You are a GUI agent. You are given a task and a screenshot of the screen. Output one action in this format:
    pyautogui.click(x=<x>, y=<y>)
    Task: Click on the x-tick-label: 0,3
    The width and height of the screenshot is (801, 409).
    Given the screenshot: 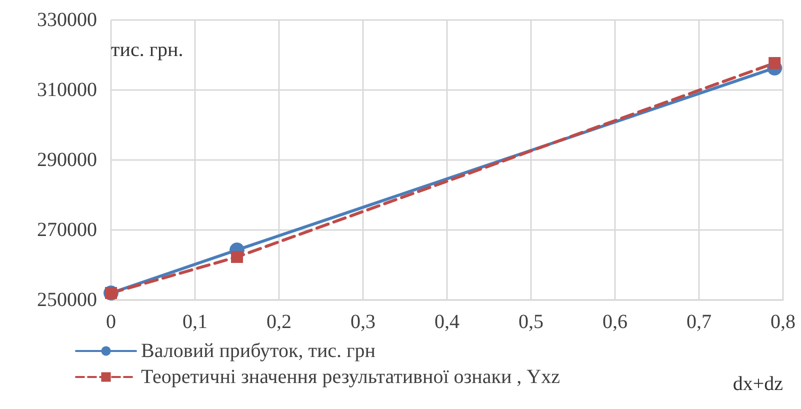 What is the action you would take?
    pyautogui.click(x=363, y=322)
    